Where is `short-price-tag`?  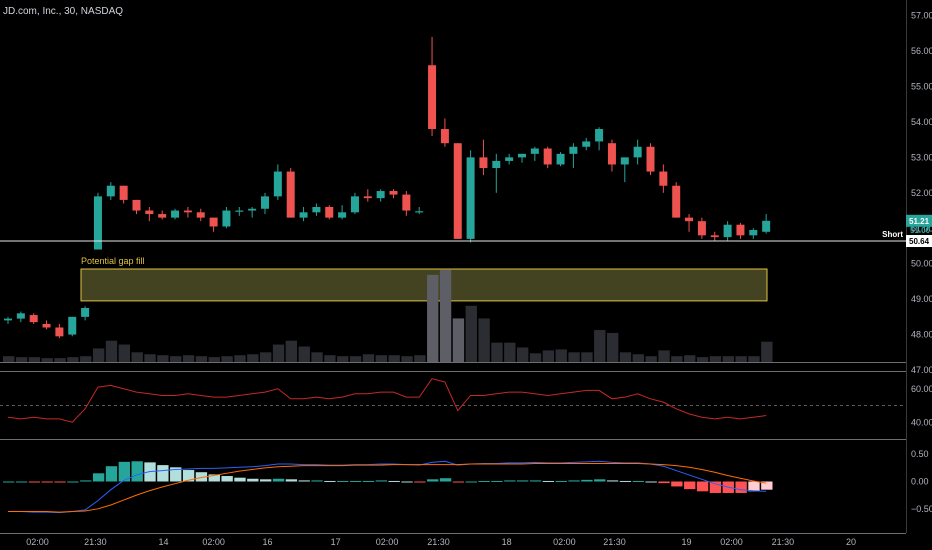
short-price-tag is located at coordinates (919, 241).